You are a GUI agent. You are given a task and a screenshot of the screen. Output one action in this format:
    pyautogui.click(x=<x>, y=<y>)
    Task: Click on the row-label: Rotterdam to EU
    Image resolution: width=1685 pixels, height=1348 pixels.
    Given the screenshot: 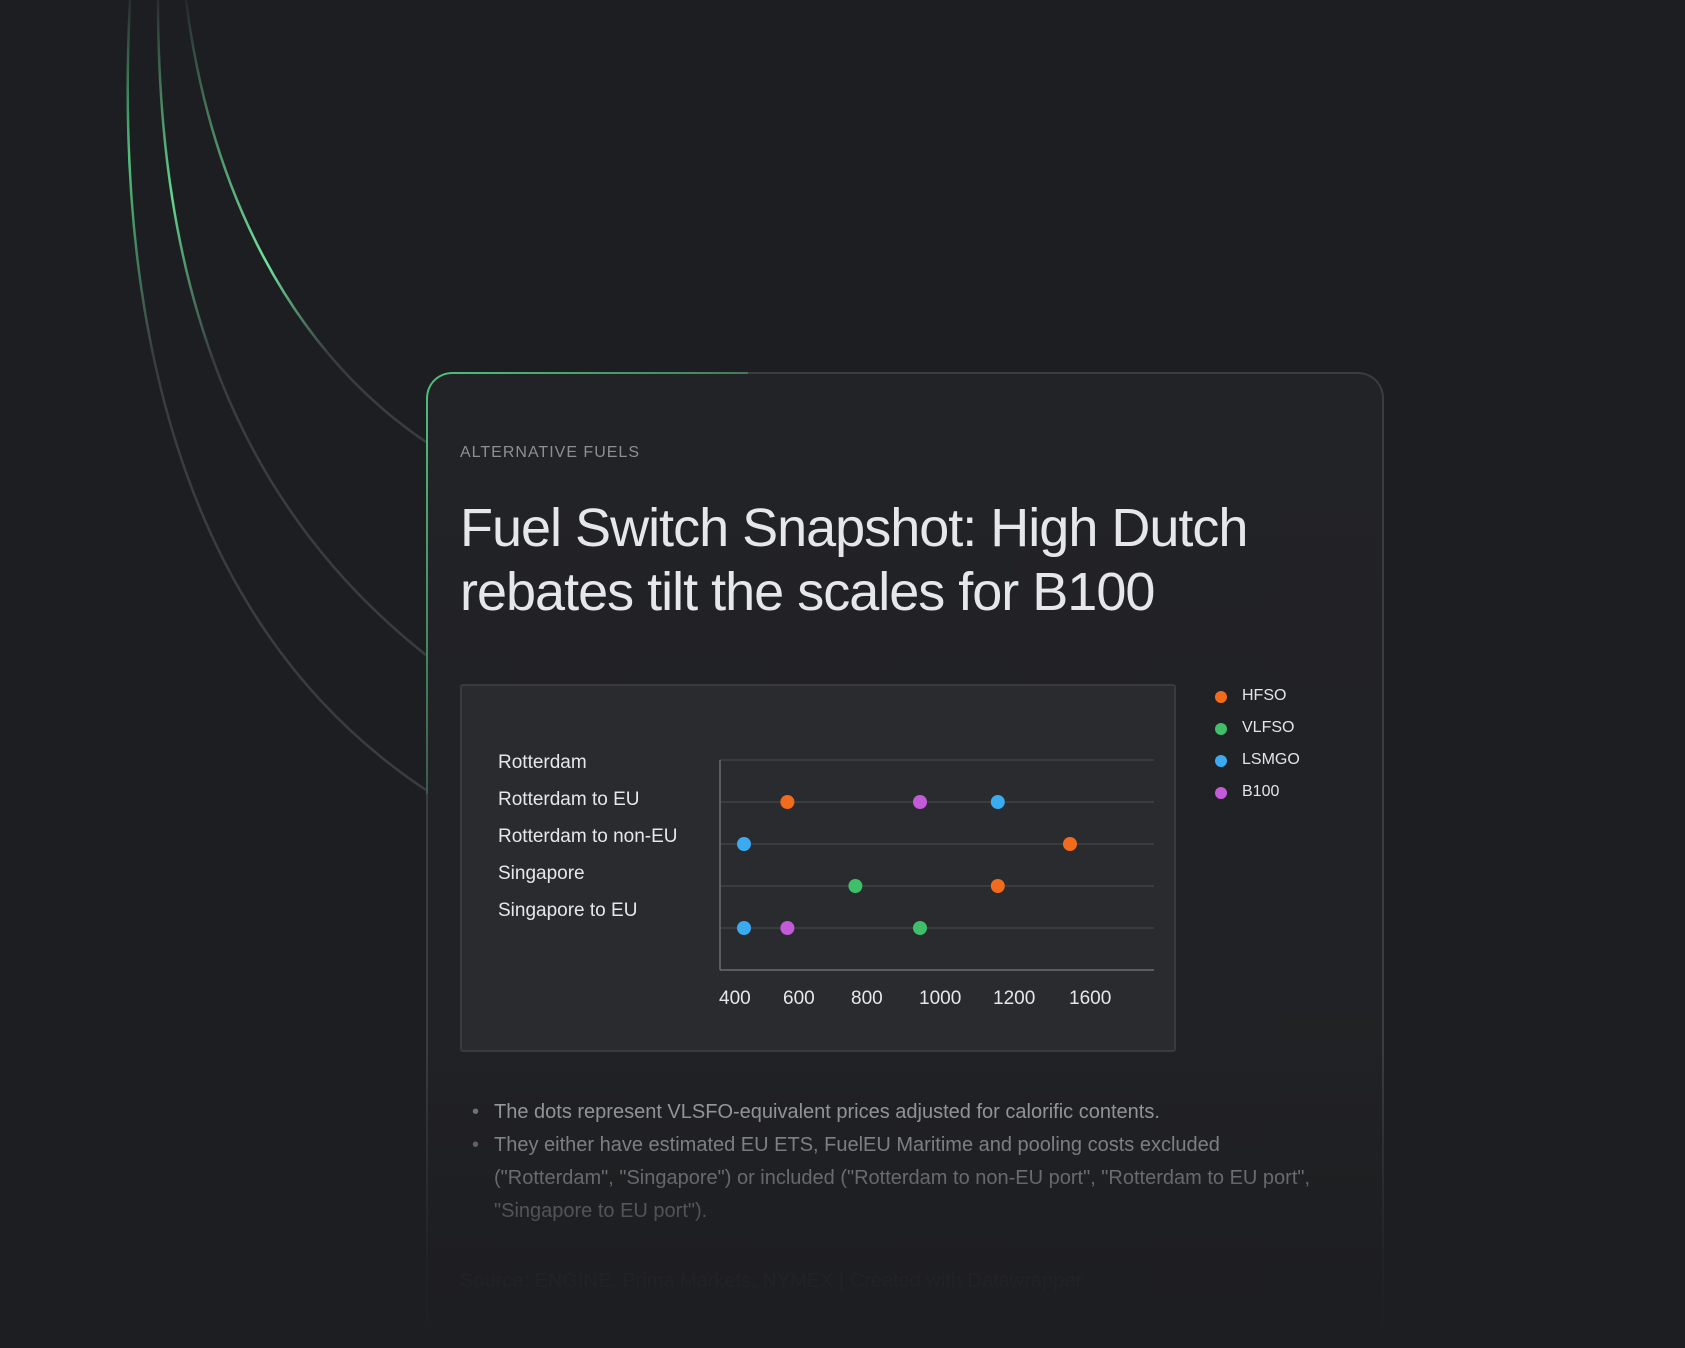 What is the action you would take?
    pyautogui.click(x=569, y=799)
    